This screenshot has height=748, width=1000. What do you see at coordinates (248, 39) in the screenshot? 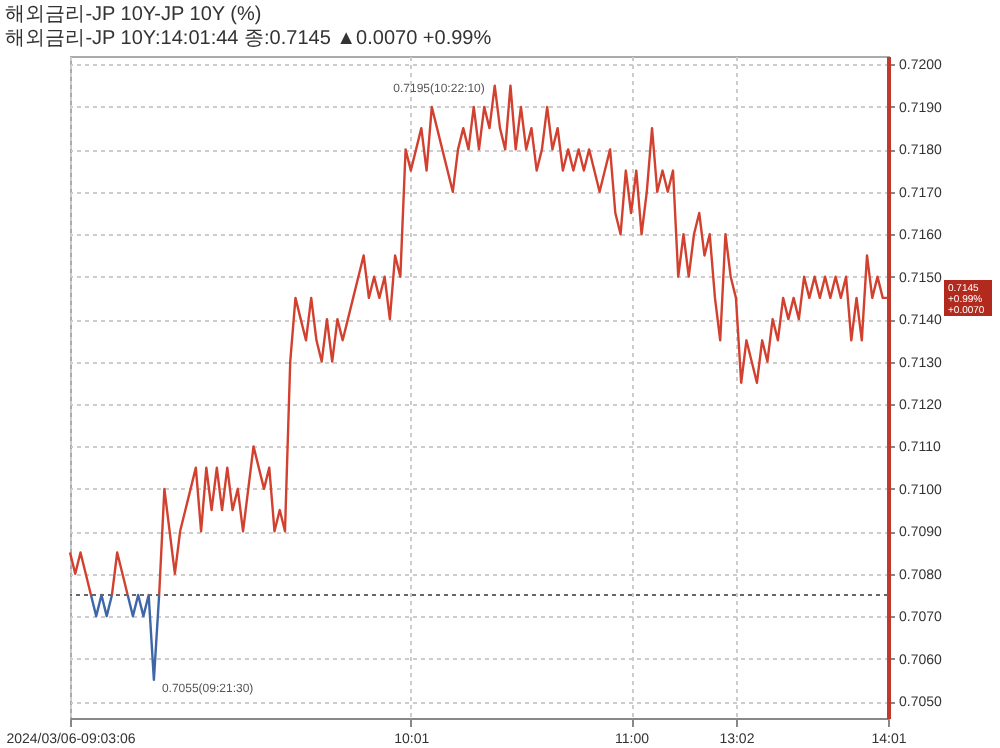
I see `chart-subtitle: 해외금리-JP 10Y:14:01:44 종:0.7145 ▲0.0070 +0.99%` at bounding box center [248, 39].